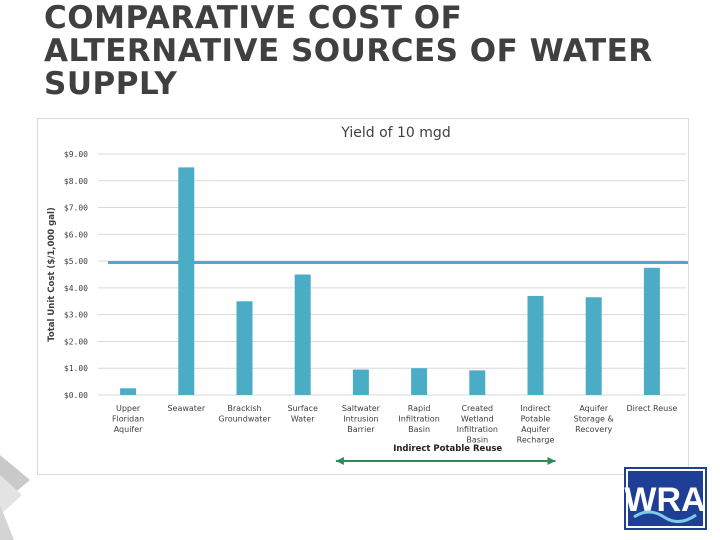 The image size is (720, 540). Describe the element at coordinates (594, 419) in the screenshot. I see `x-category-label: Aquifer Storage & Recovery` at that location.